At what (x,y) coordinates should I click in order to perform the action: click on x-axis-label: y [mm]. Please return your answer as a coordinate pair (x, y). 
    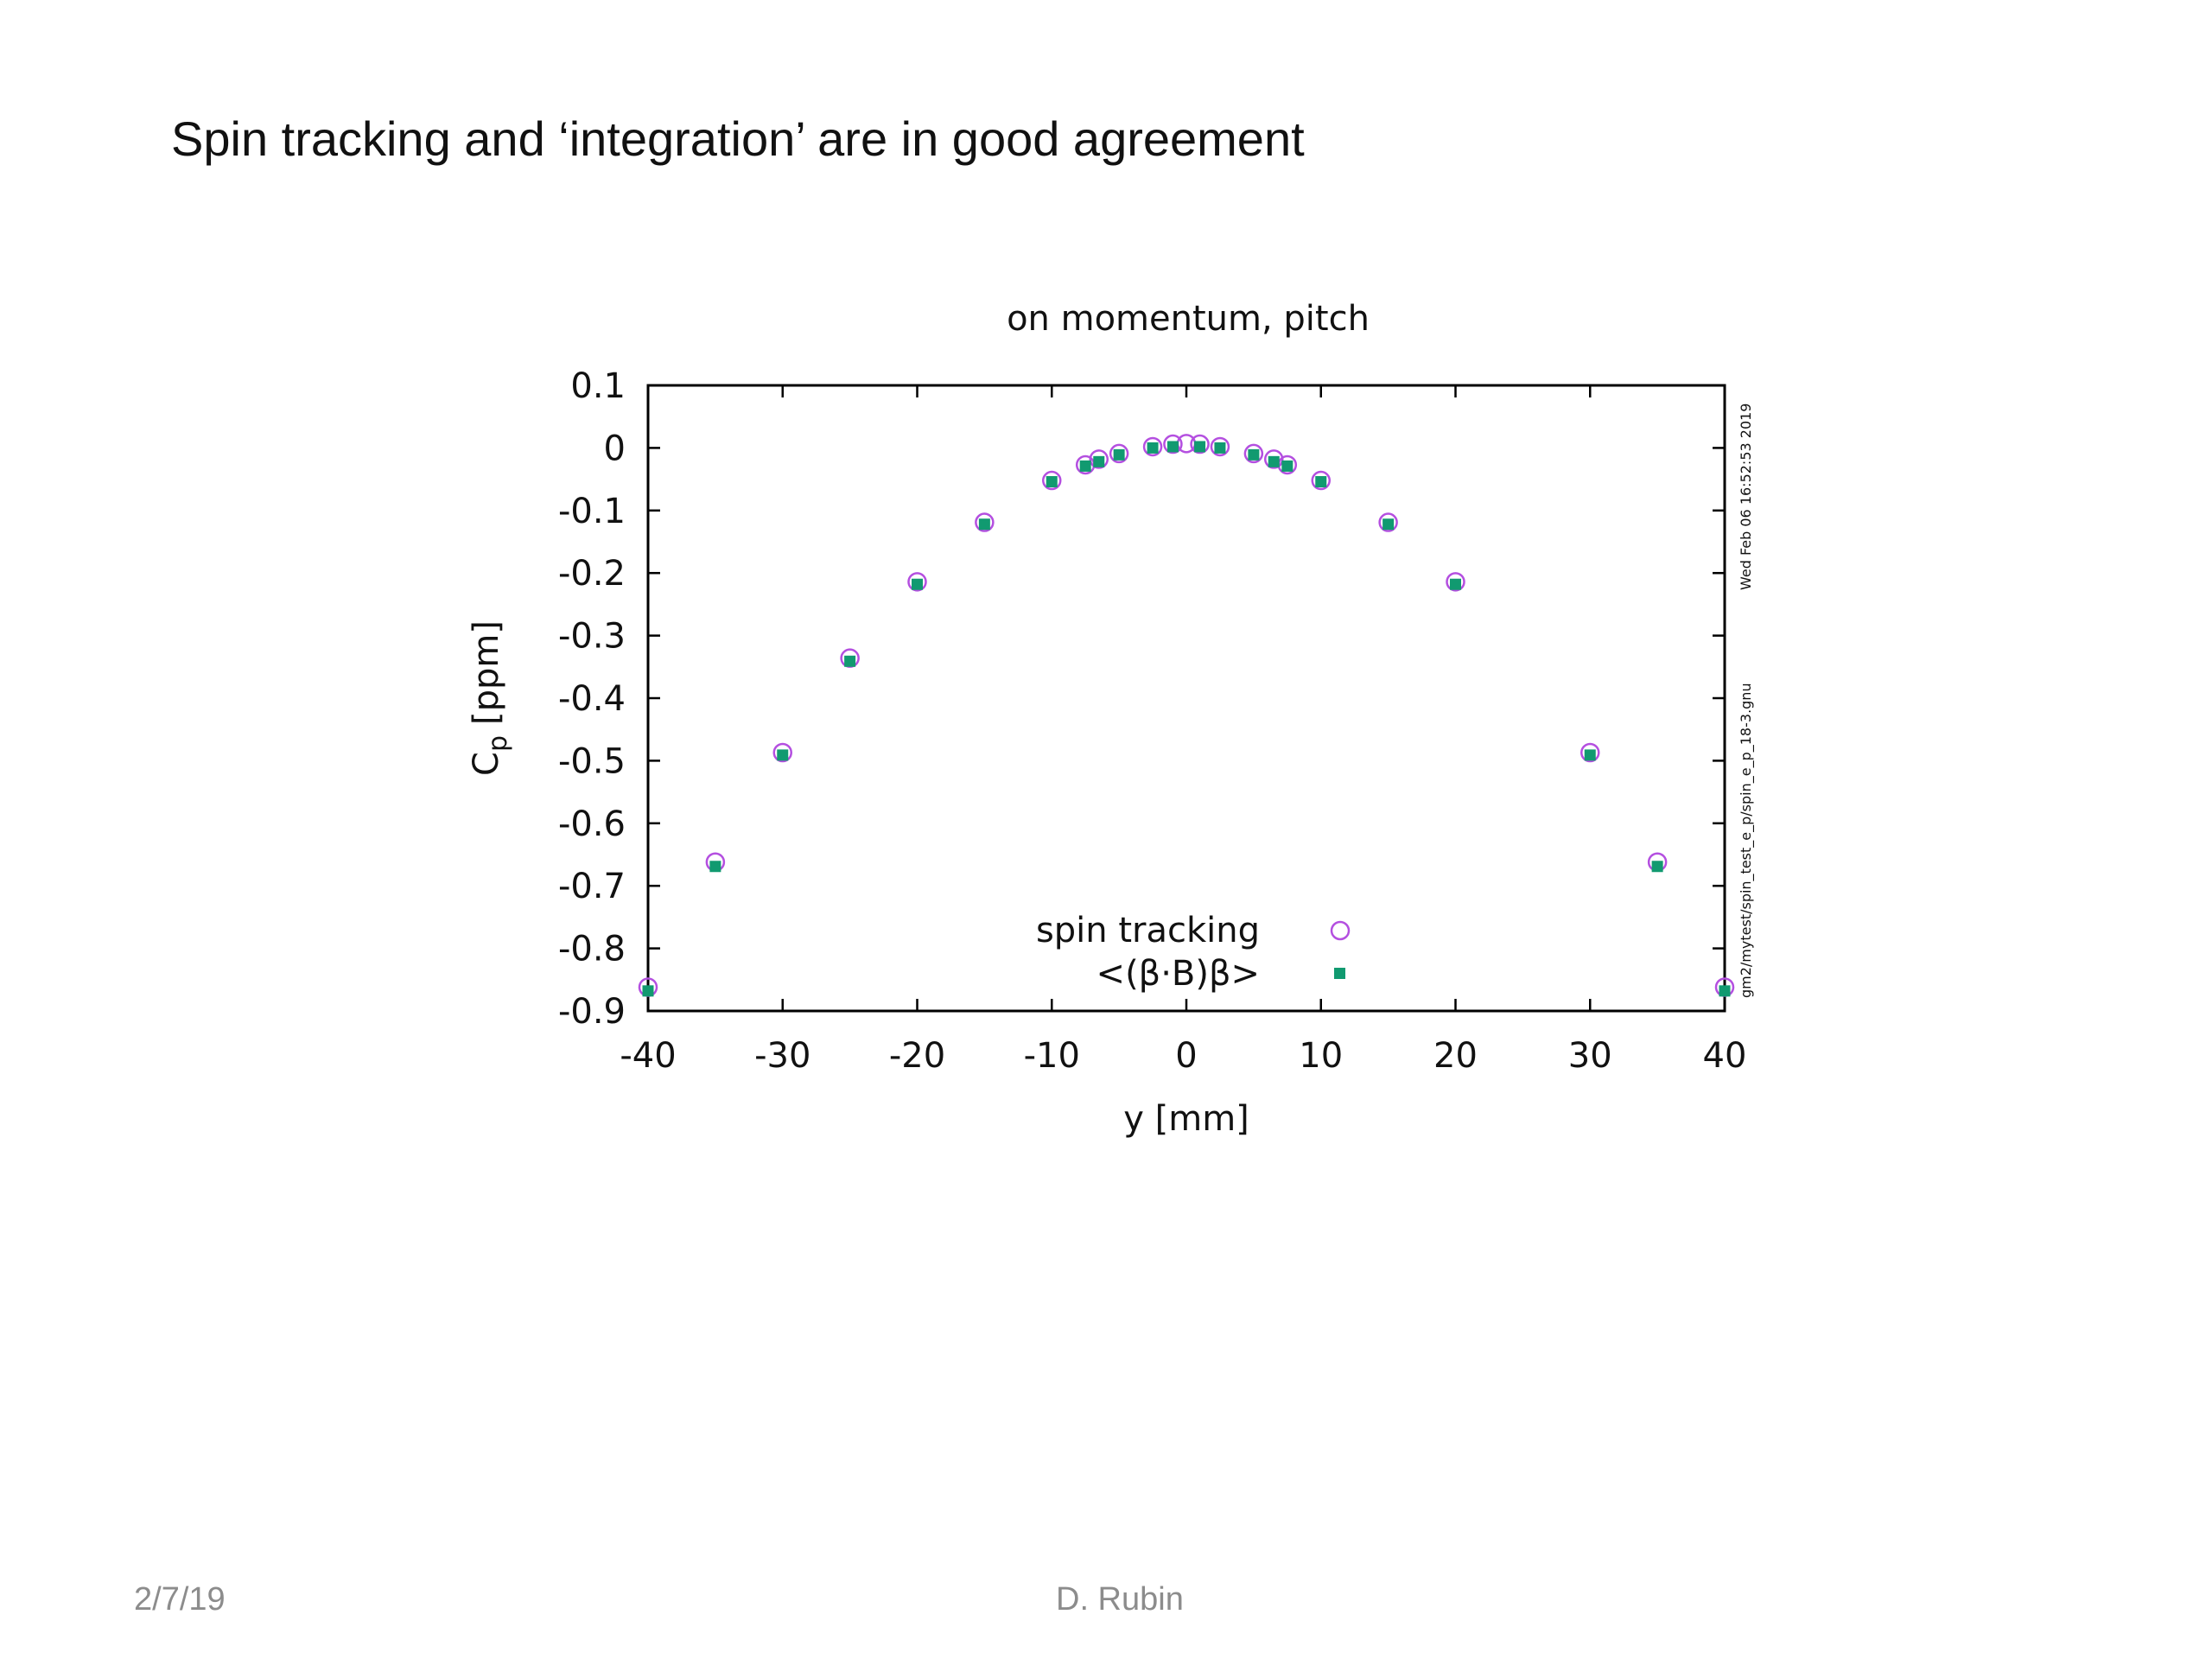
    Looking at the image, I should click on (1186, 1119).